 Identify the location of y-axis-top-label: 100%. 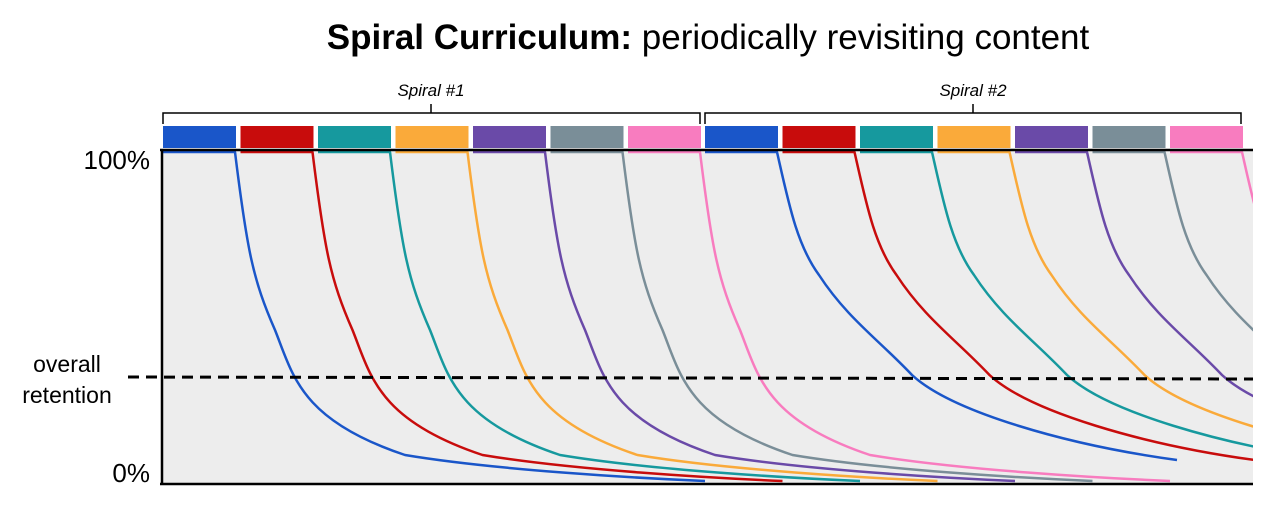
(117, 160).